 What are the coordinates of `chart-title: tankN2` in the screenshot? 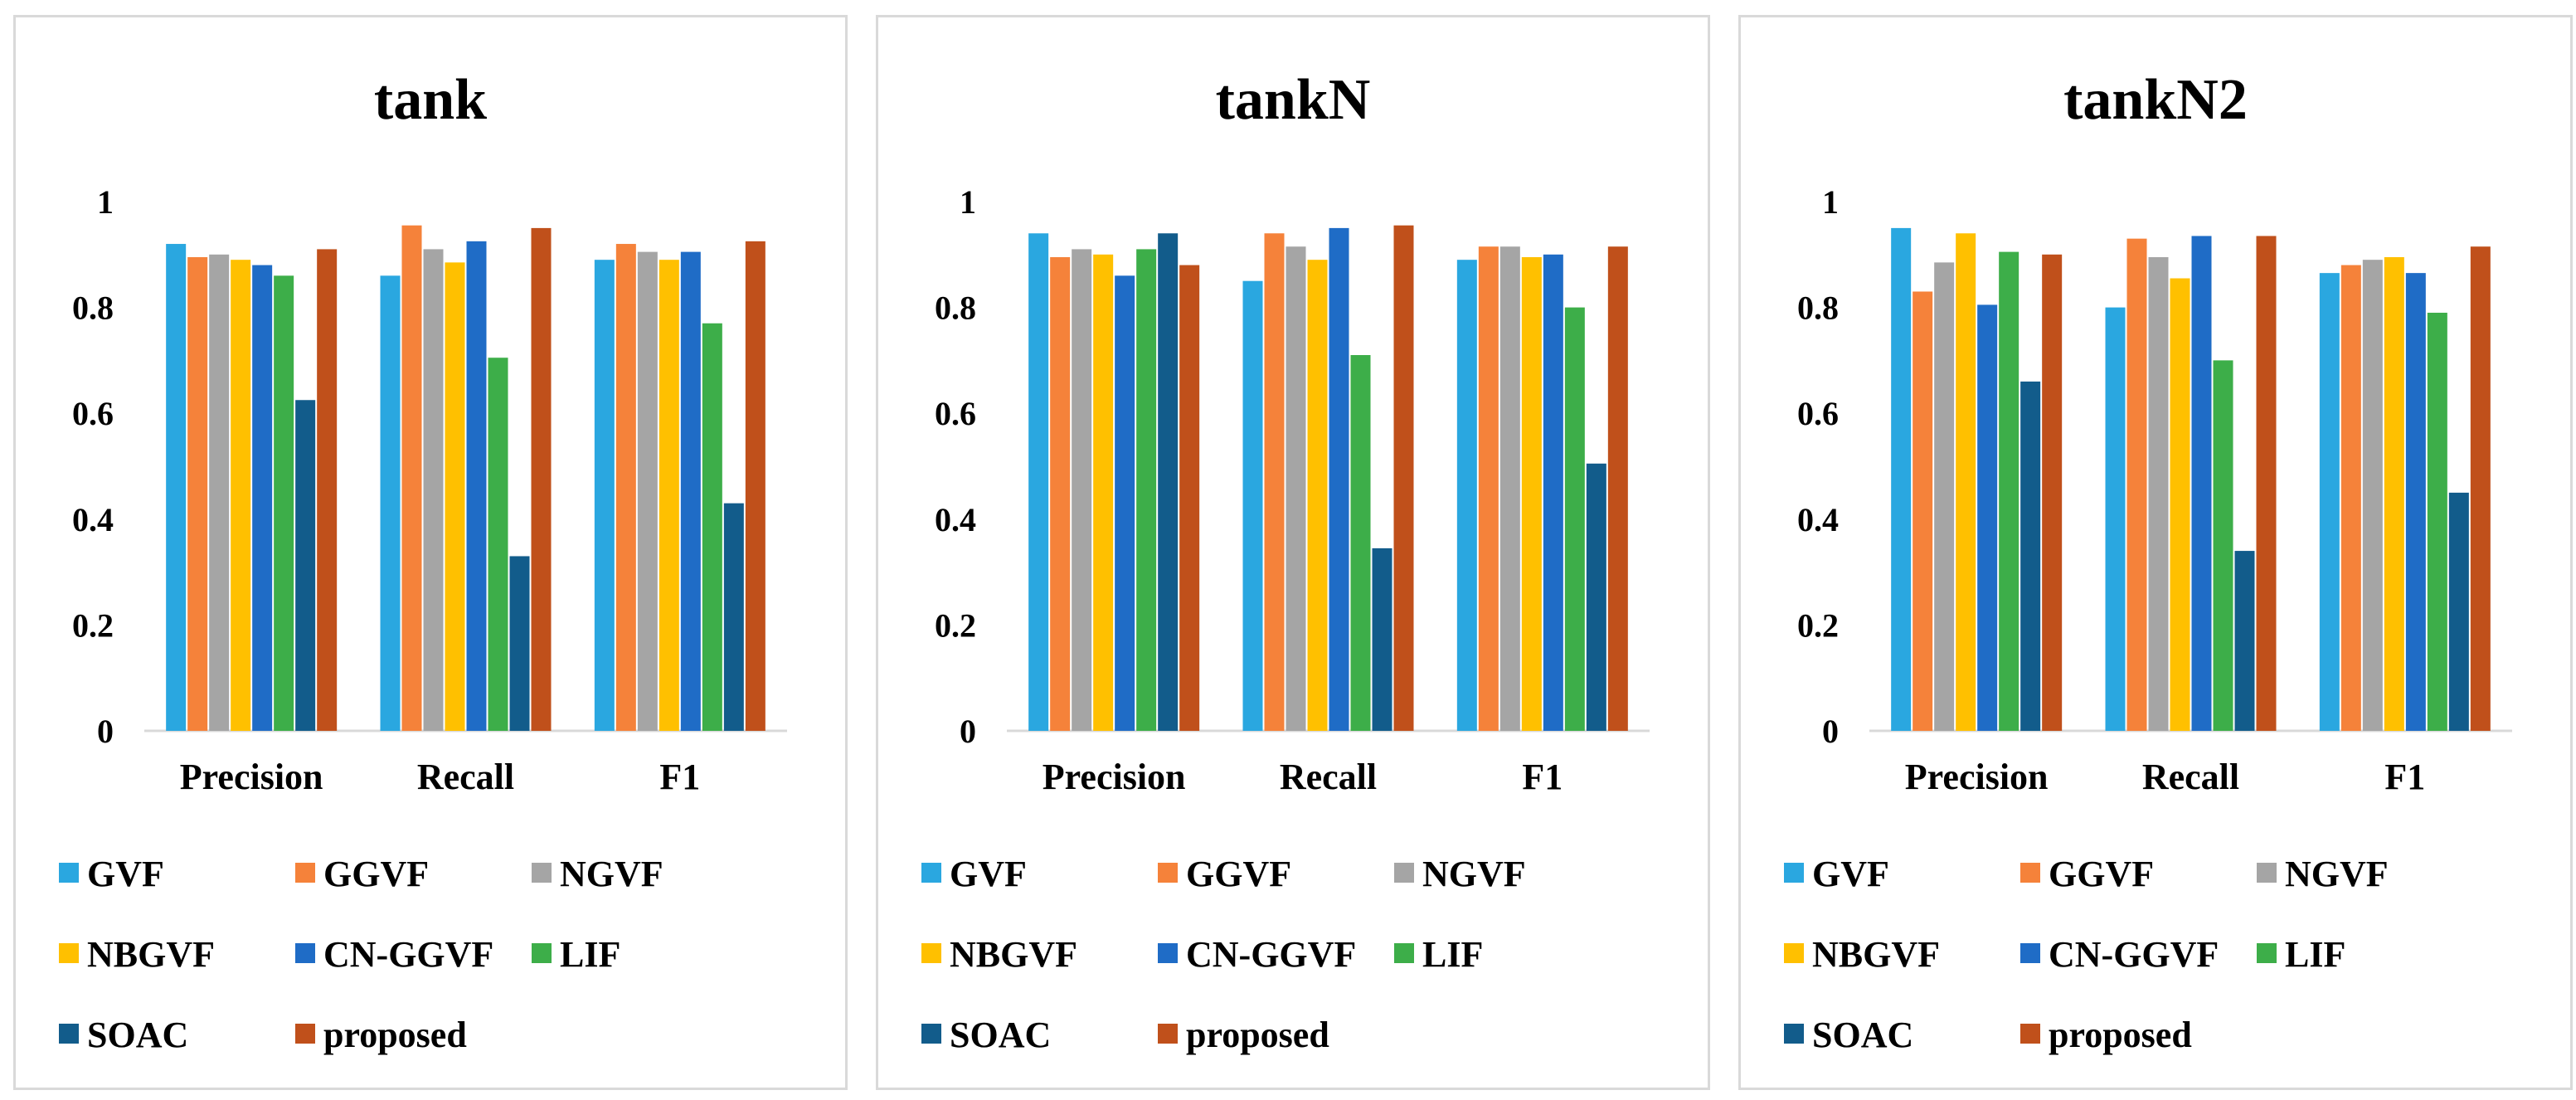 It's located at (2155, 100).